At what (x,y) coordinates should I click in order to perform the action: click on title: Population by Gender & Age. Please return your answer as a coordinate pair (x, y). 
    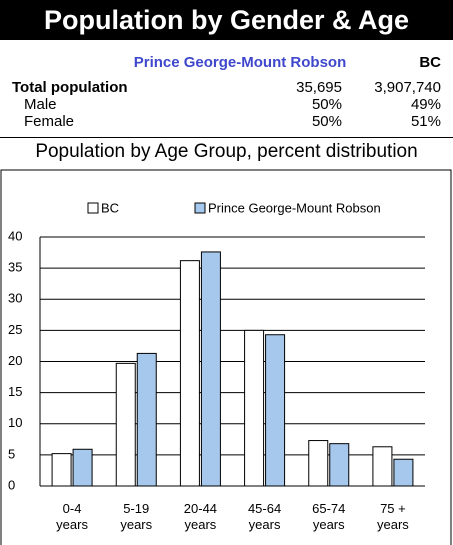
    Looking at the image, I should click on (226, 20).